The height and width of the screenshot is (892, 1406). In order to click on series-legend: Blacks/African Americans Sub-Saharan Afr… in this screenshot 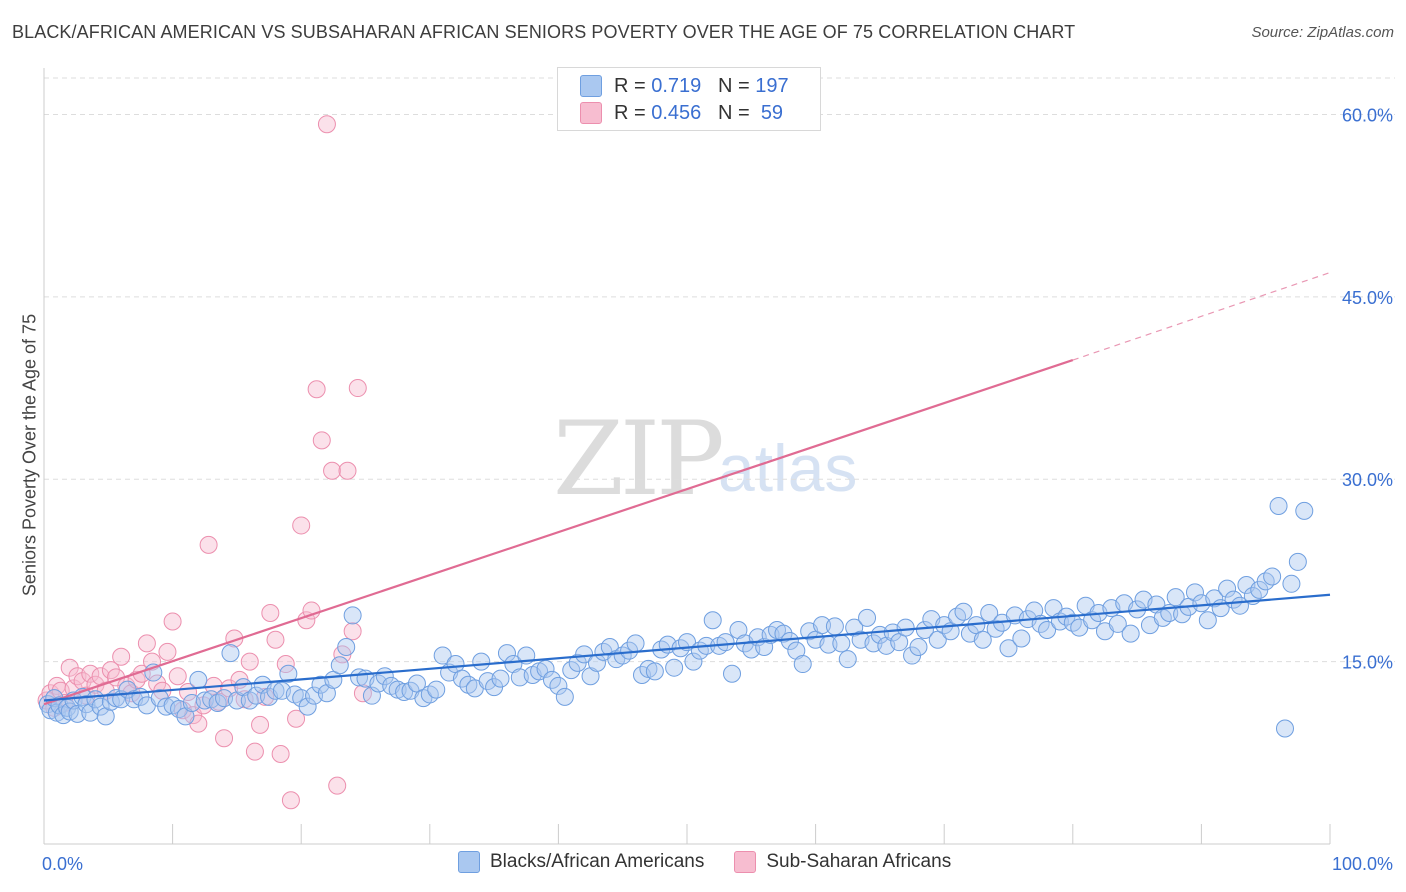, I will do `click(719, 862)`.